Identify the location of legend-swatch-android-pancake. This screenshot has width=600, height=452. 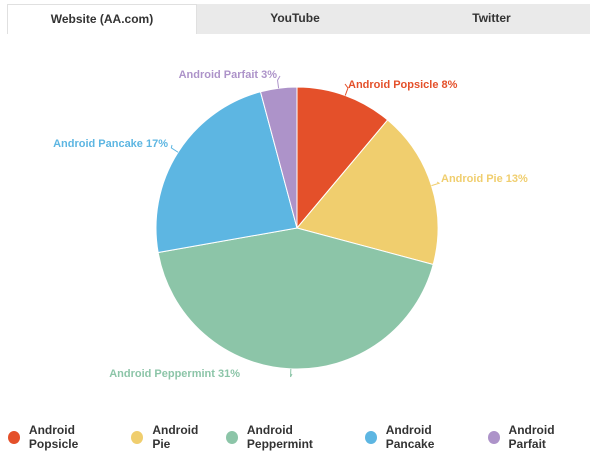
(370, 437).